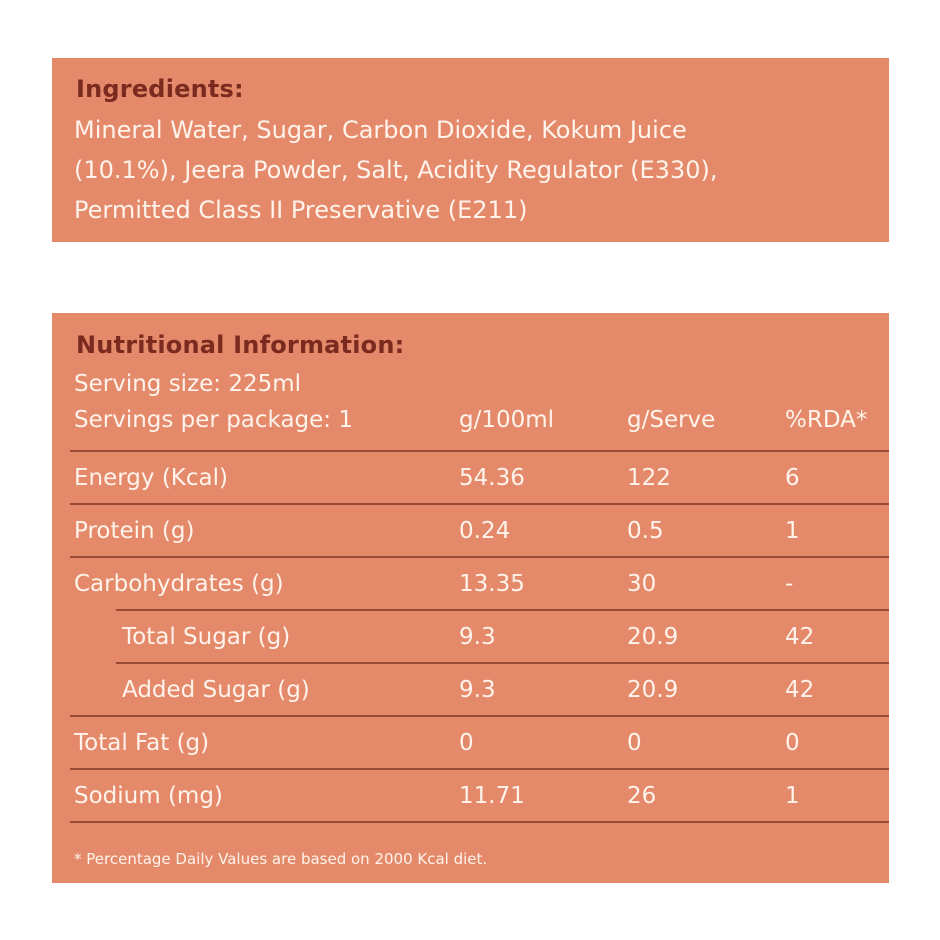 Image resolution: width=940 pixels, height=940 pixels. I want to click on table-row: Protein (g) 0.24 0.5 1, so click(479, 529).